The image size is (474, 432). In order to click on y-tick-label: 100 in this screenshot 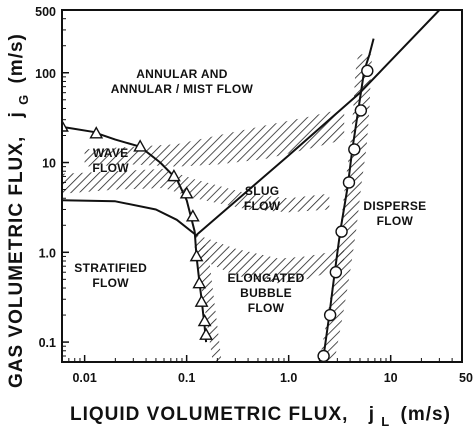, I will do `click(45, 74)`.